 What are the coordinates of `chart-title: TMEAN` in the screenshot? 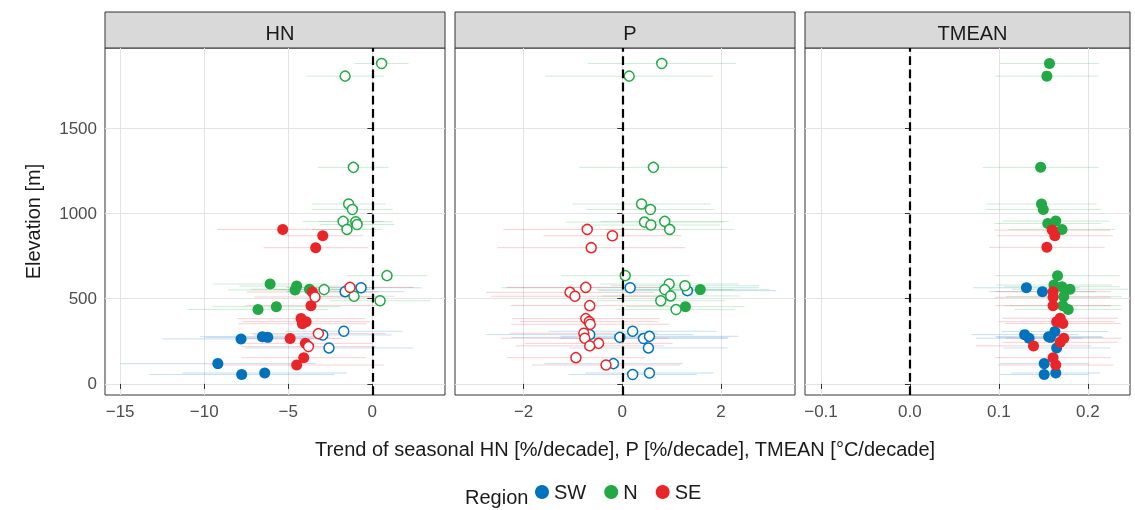 It's located at (972, 33).